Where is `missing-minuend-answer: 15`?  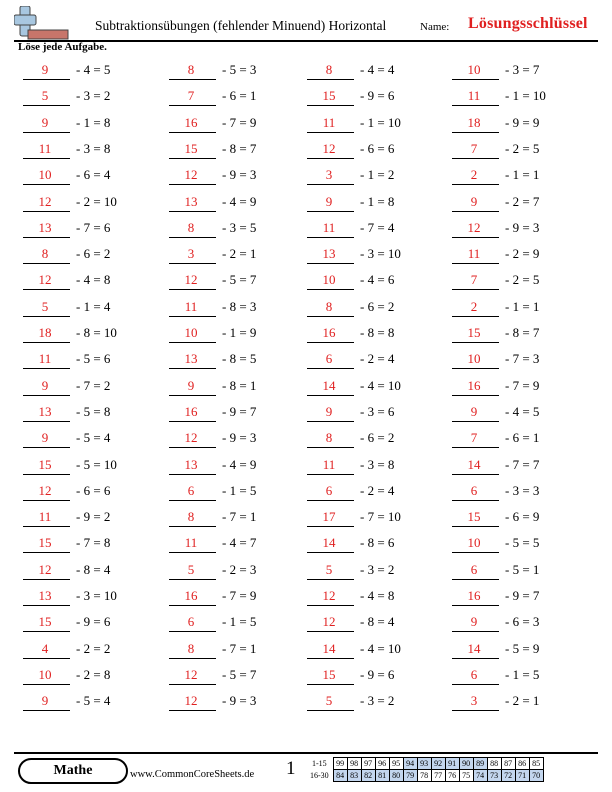
missing-minuend-answer: 15 is located at coordinates (45, 543).